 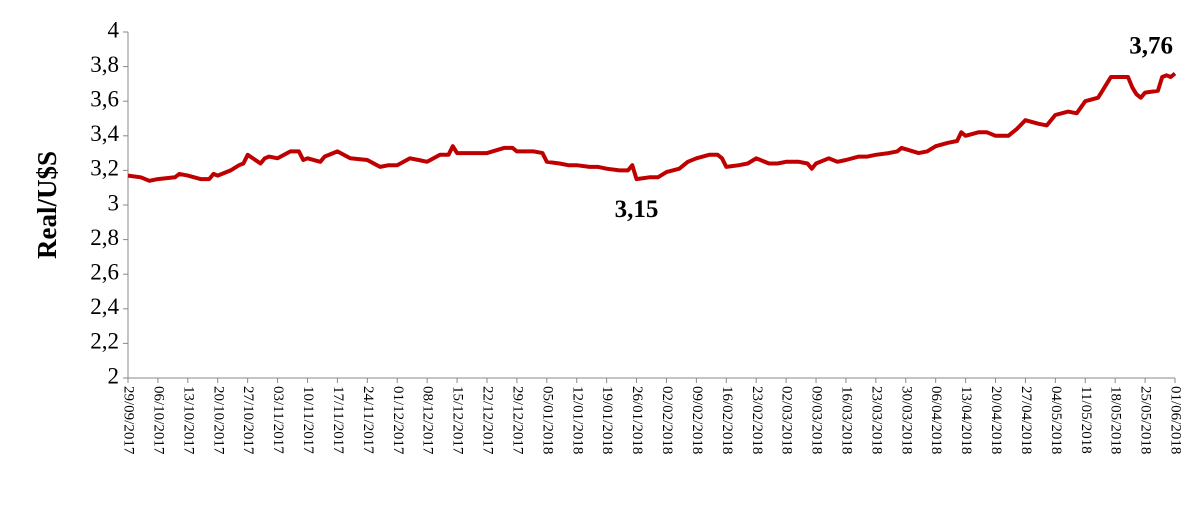 I want to click on annotation: 3,76, so click(x=1151, y=45).